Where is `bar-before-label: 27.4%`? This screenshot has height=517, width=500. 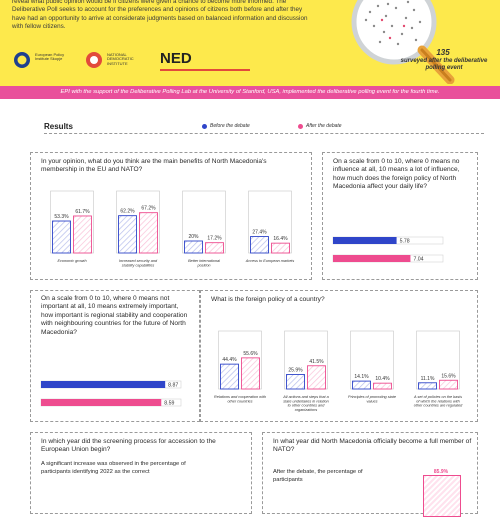 bar-before-label: 27.4% is located at coordinates (259, 233).